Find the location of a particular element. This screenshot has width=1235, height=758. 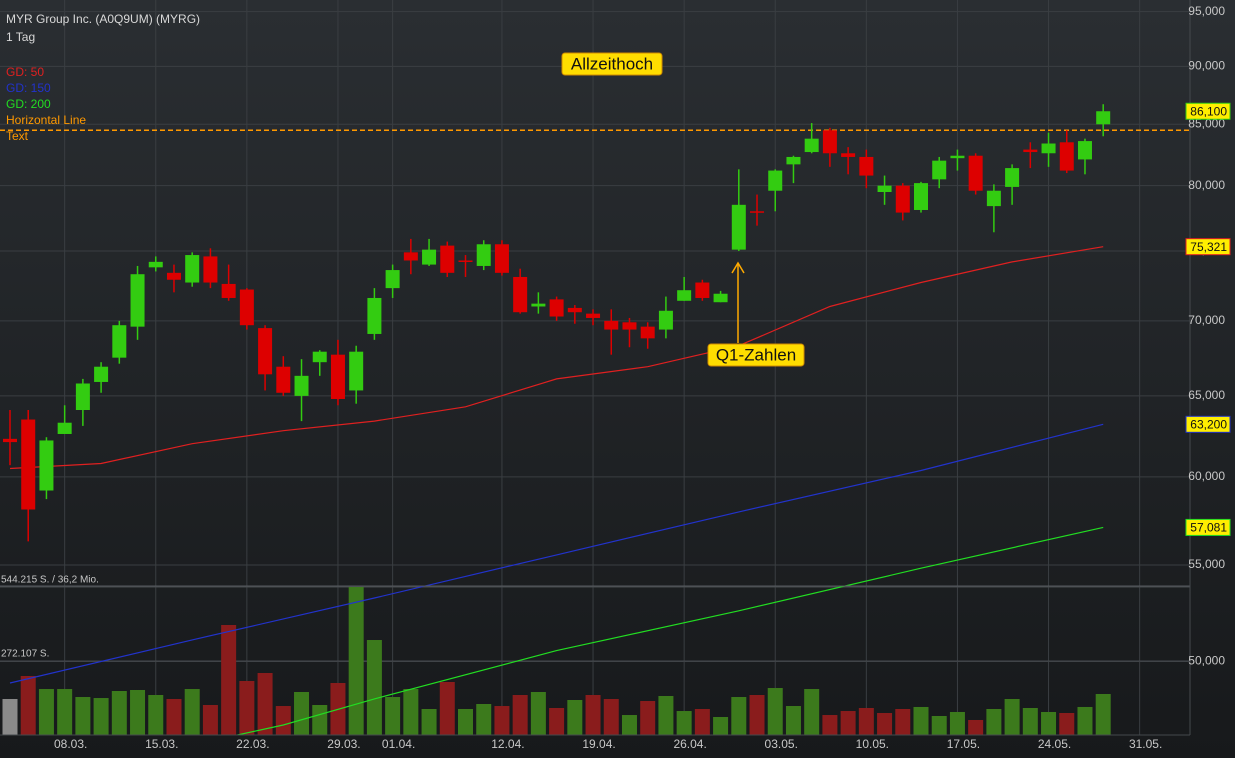

volume-tick-label: 544.215 S. / 36,2 Mio. is located at coordinates (50, 580).